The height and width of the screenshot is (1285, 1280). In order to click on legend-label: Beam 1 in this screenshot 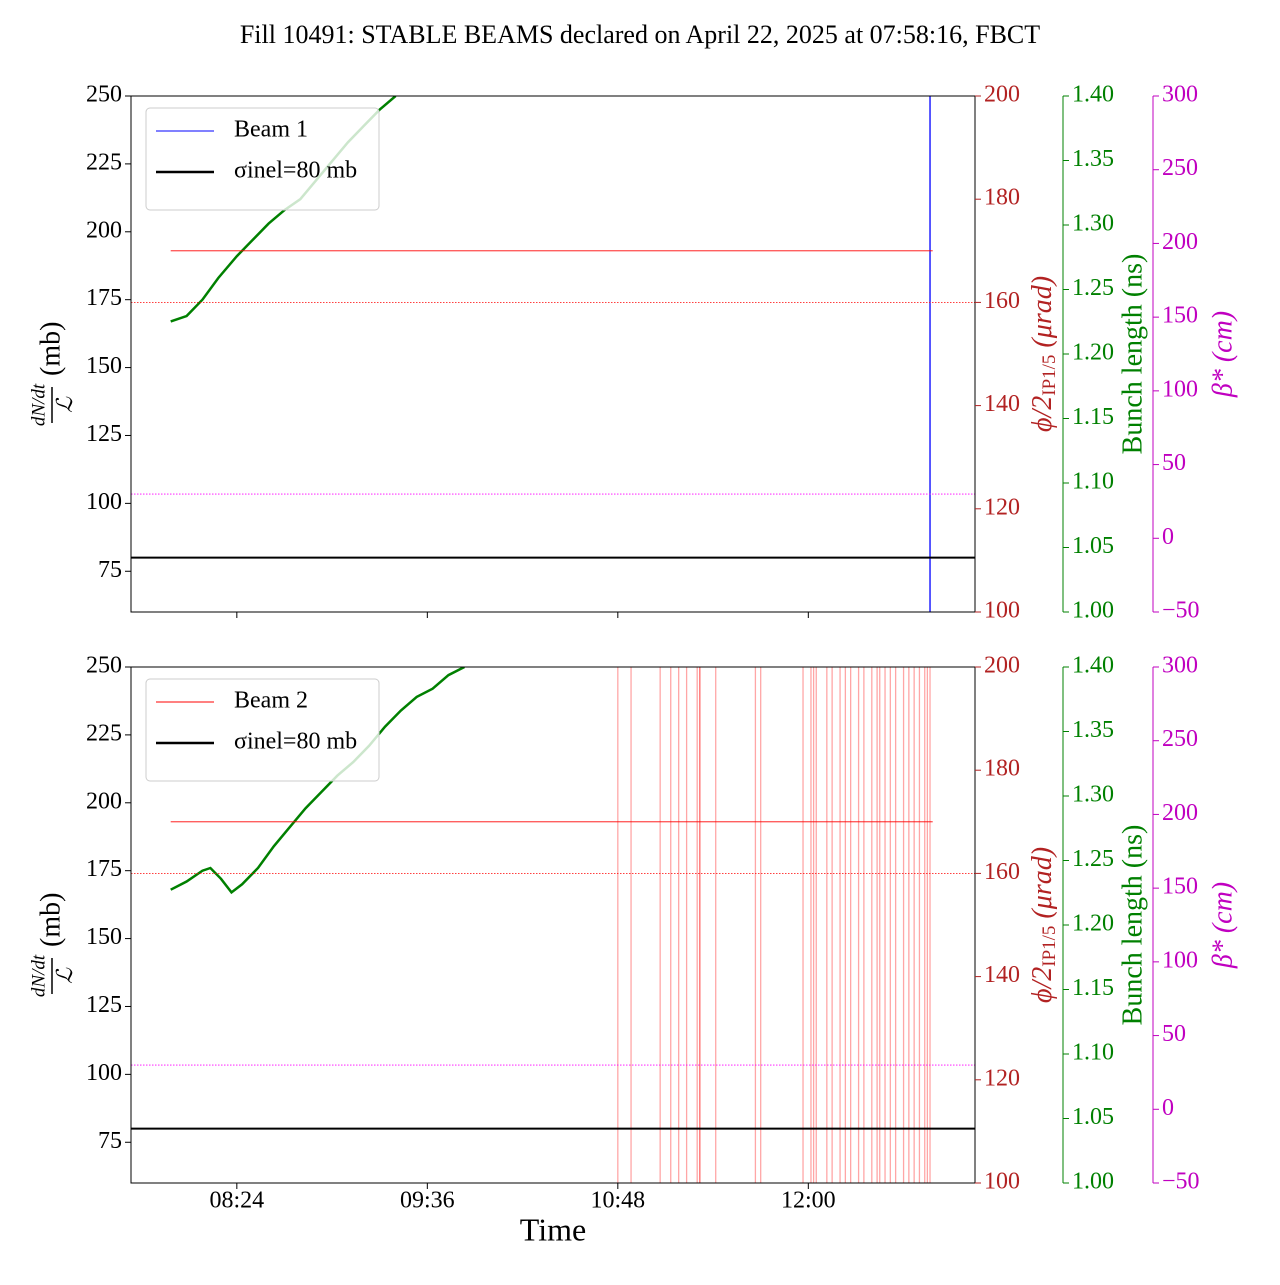, I will do `click(271, 130)`.